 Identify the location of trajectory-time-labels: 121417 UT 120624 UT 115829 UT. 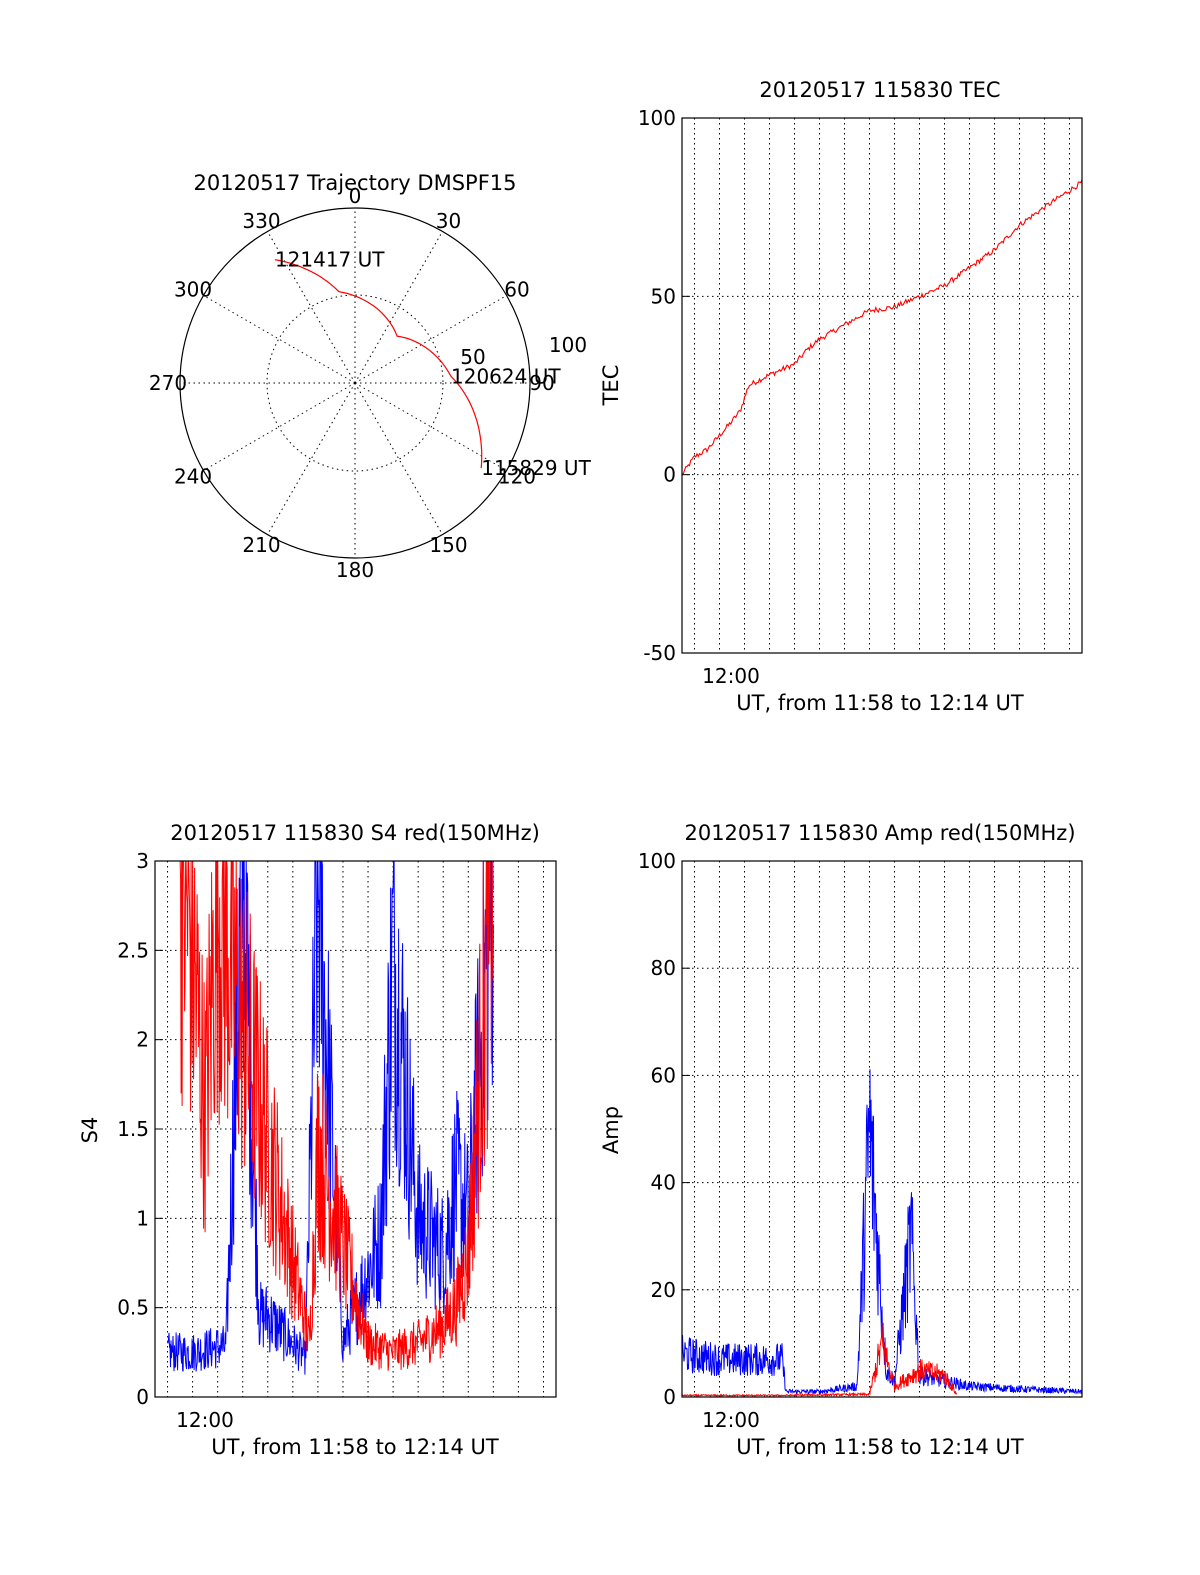
(433, 364).